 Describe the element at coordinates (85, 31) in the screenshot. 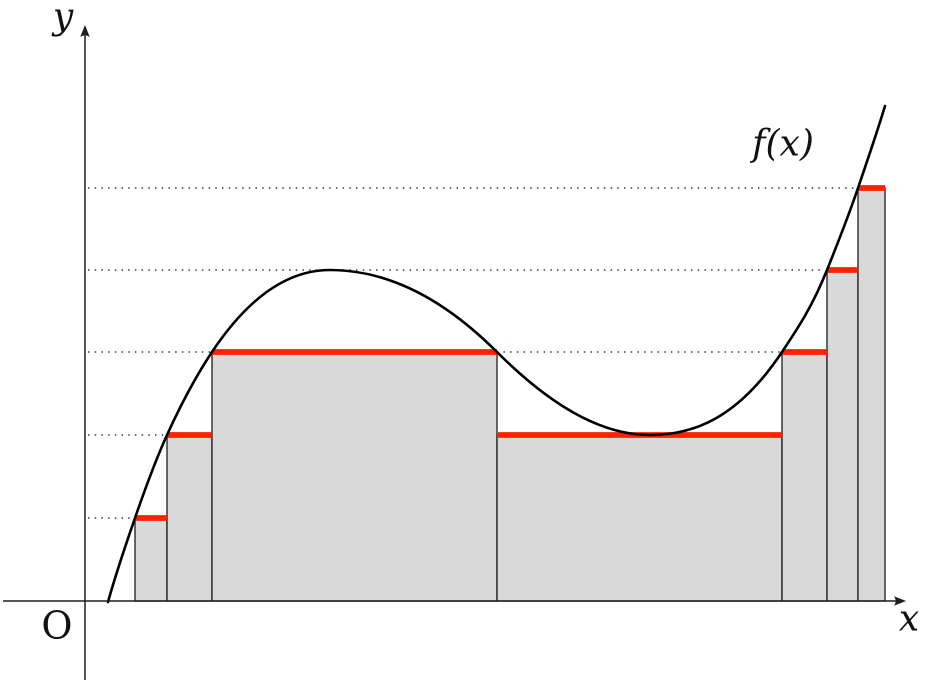

I see `y-axis-arrowhead` at that location.